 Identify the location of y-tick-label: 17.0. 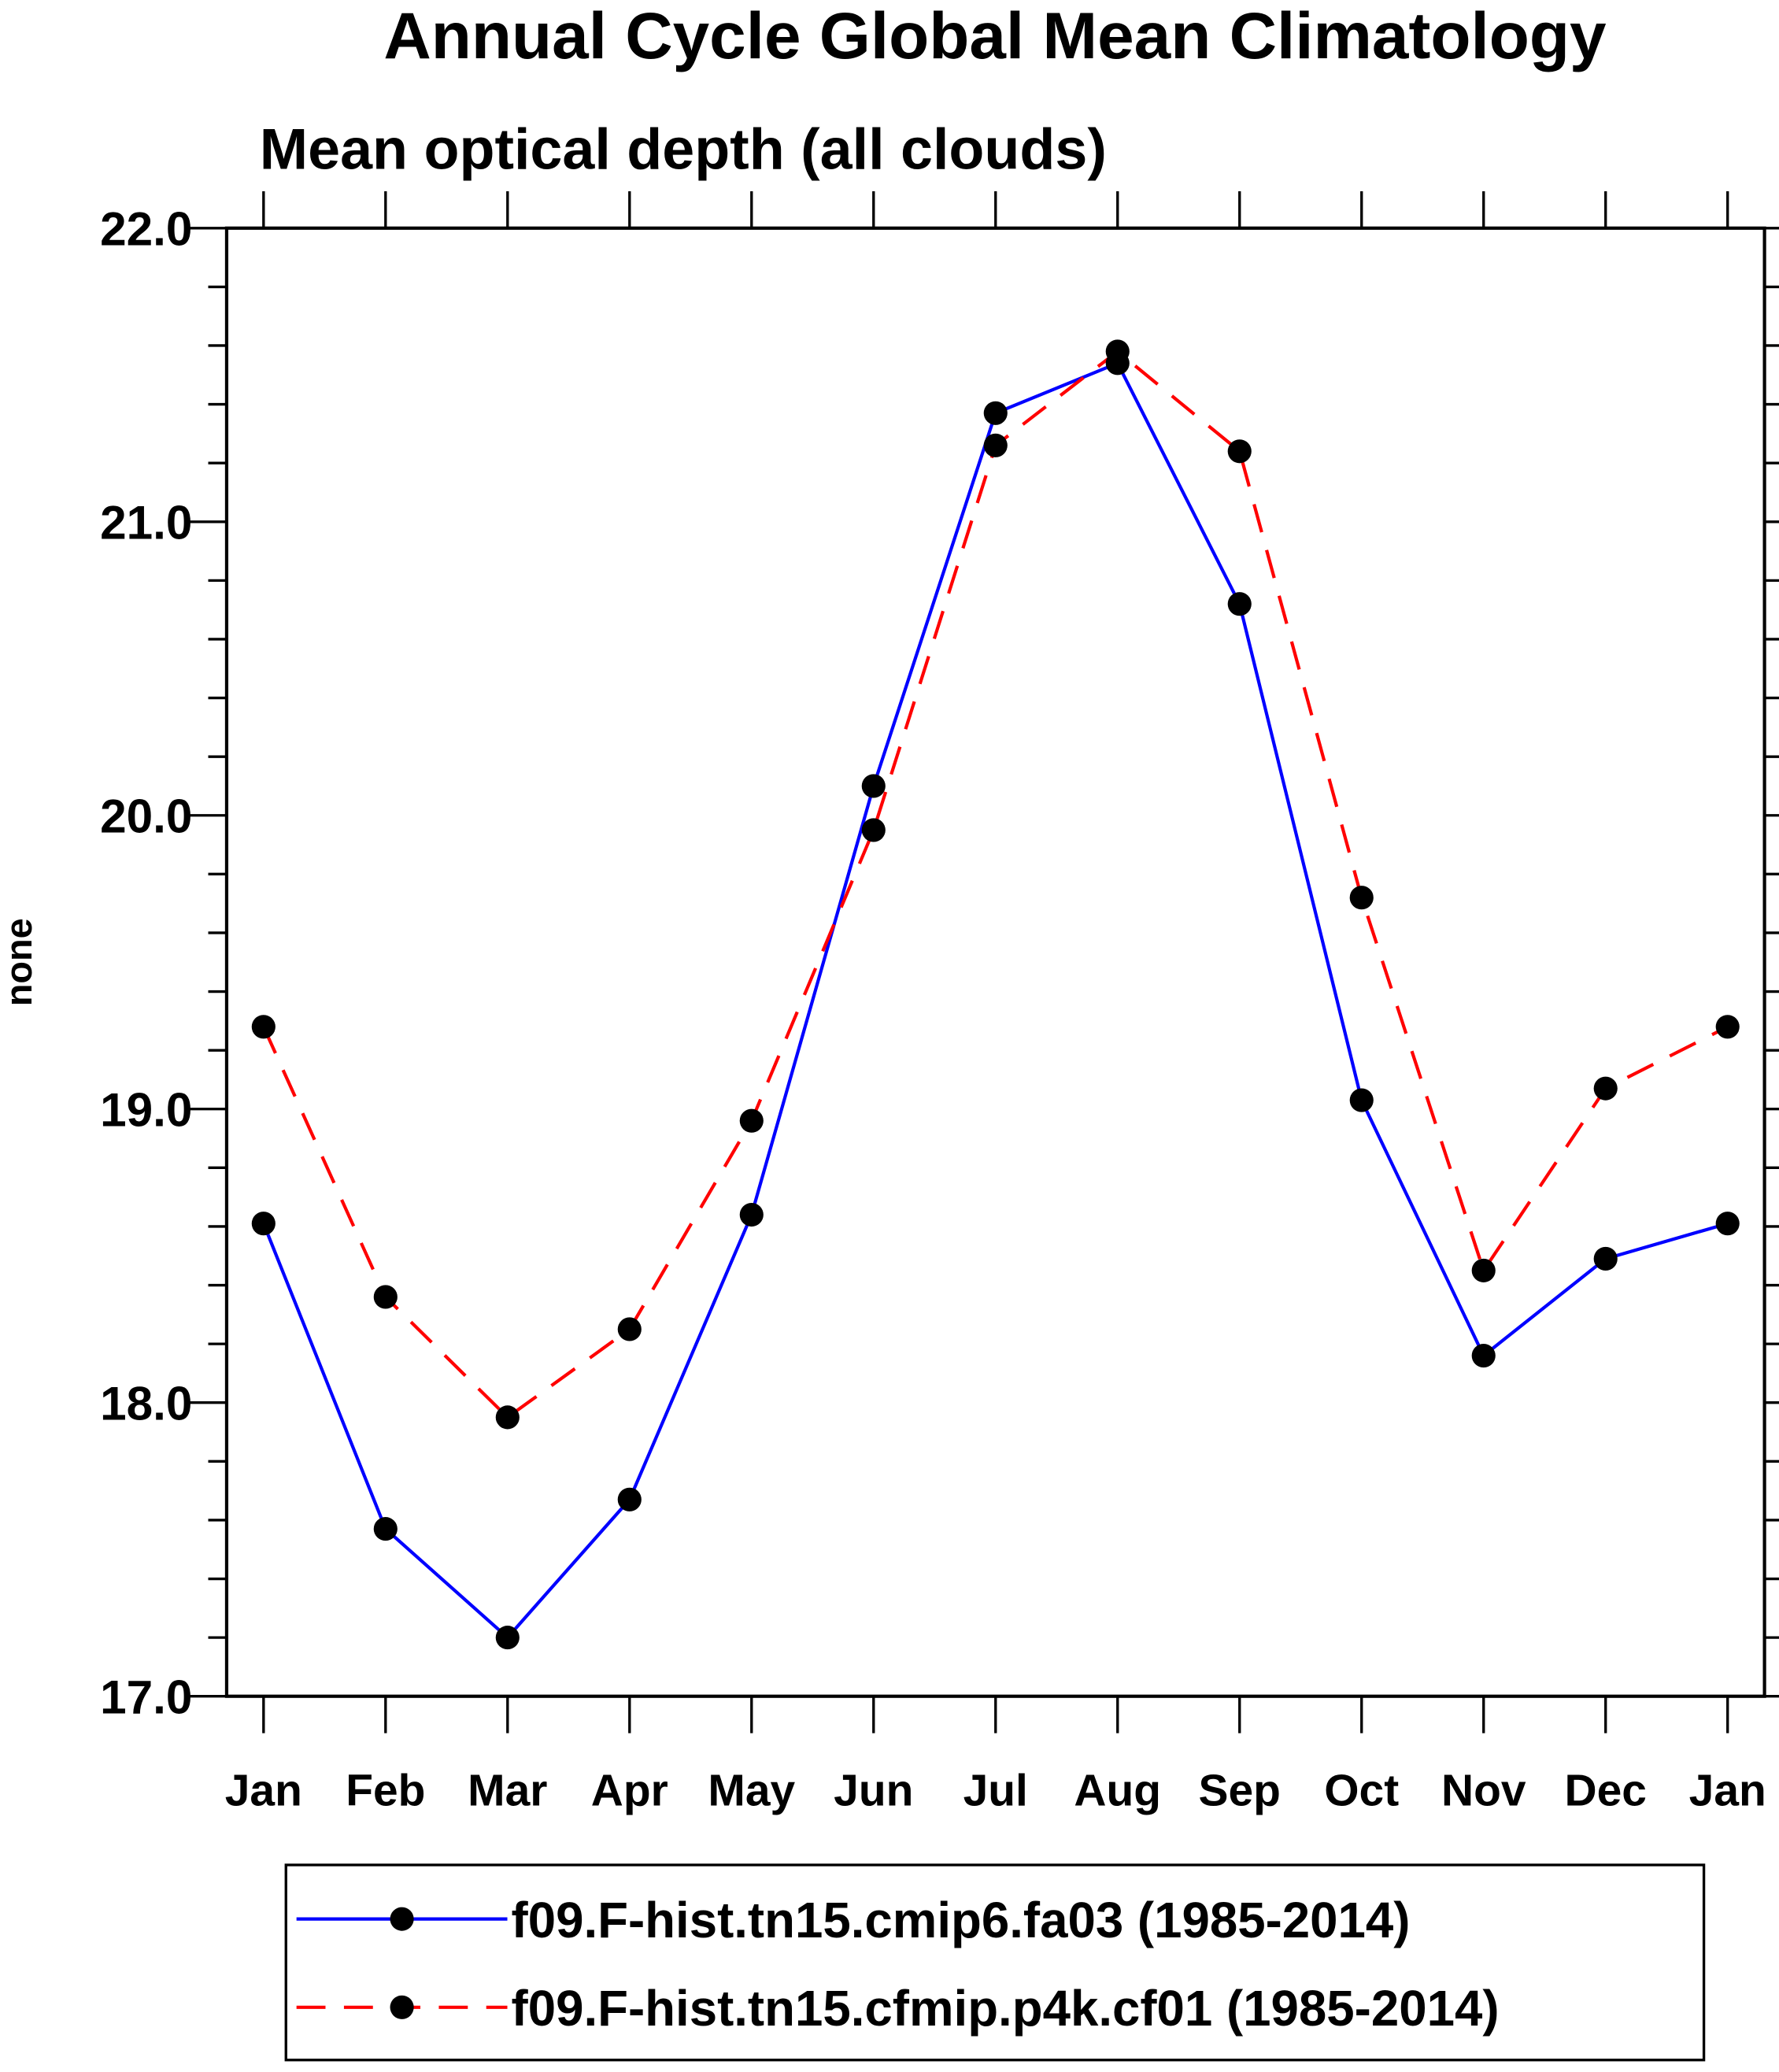
(146, 1696).